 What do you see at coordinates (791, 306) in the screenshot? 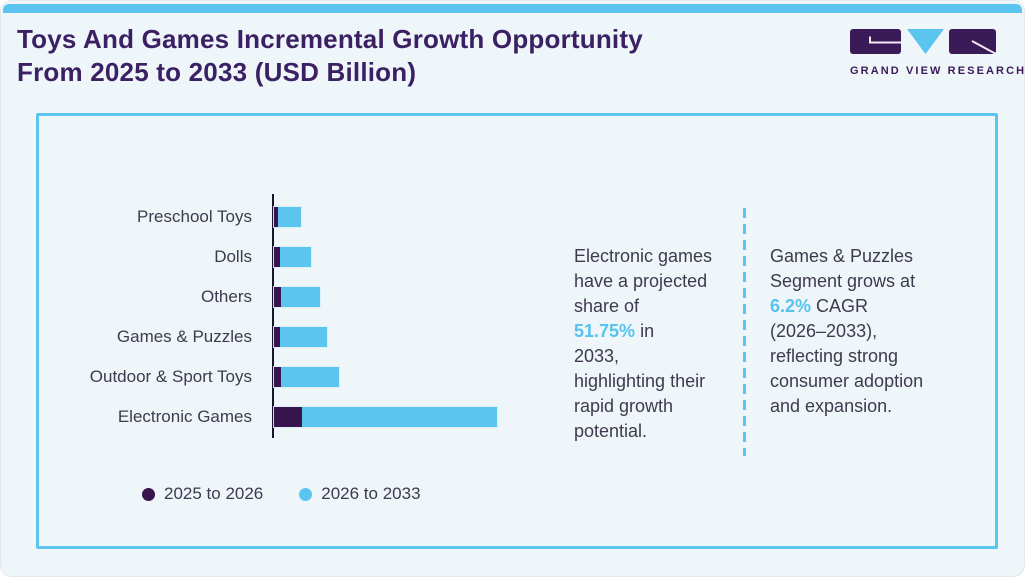
I see `annotation-right-highlight: 6.2%` at bounding box center [791, 306].